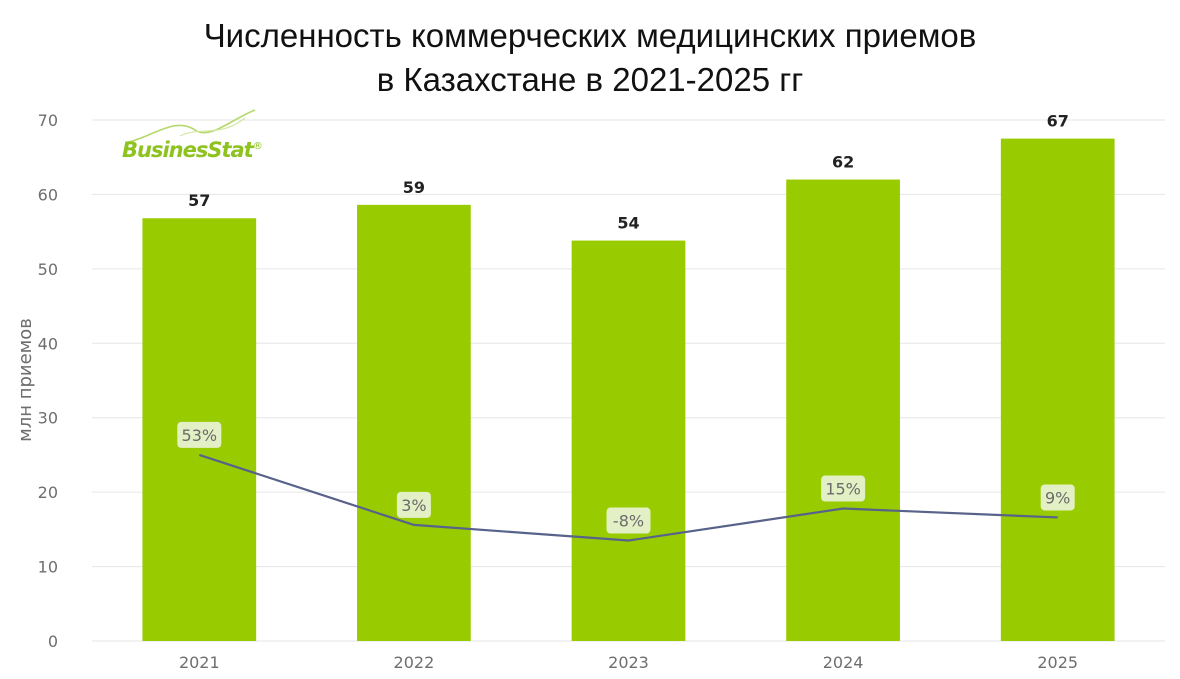 This screenshot has height=679, width=1180. What do you see at coordinates (1057, 662) in the screenshot?
I see `x-tick-label: 2025` at bounding box center [1057, 662].